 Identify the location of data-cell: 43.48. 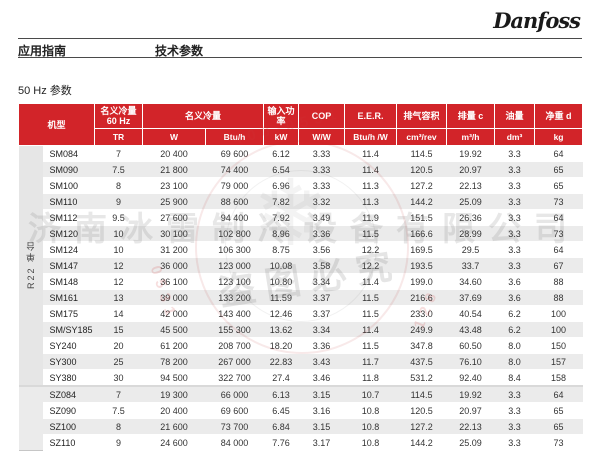
(470, 329).